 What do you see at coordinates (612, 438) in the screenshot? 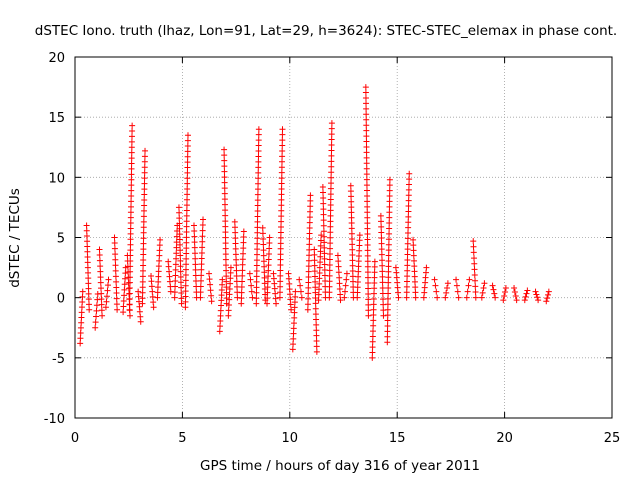
I see `x-tick-label: 25` at bounding box center [612, 438].